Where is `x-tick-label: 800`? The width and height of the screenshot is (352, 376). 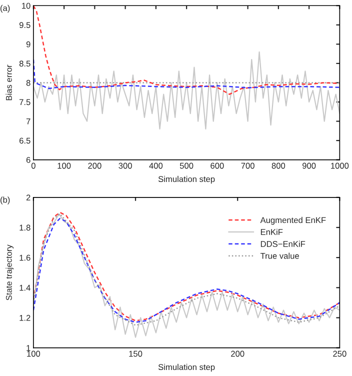 x-tick-label: 800 is located at coordinates (279, 165).